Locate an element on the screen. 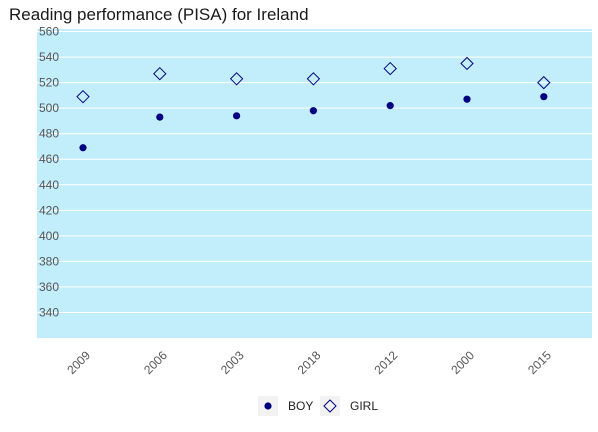 This screenshot has width=598, height=432. point-girl-2012 is located at coordinates (390, 68).